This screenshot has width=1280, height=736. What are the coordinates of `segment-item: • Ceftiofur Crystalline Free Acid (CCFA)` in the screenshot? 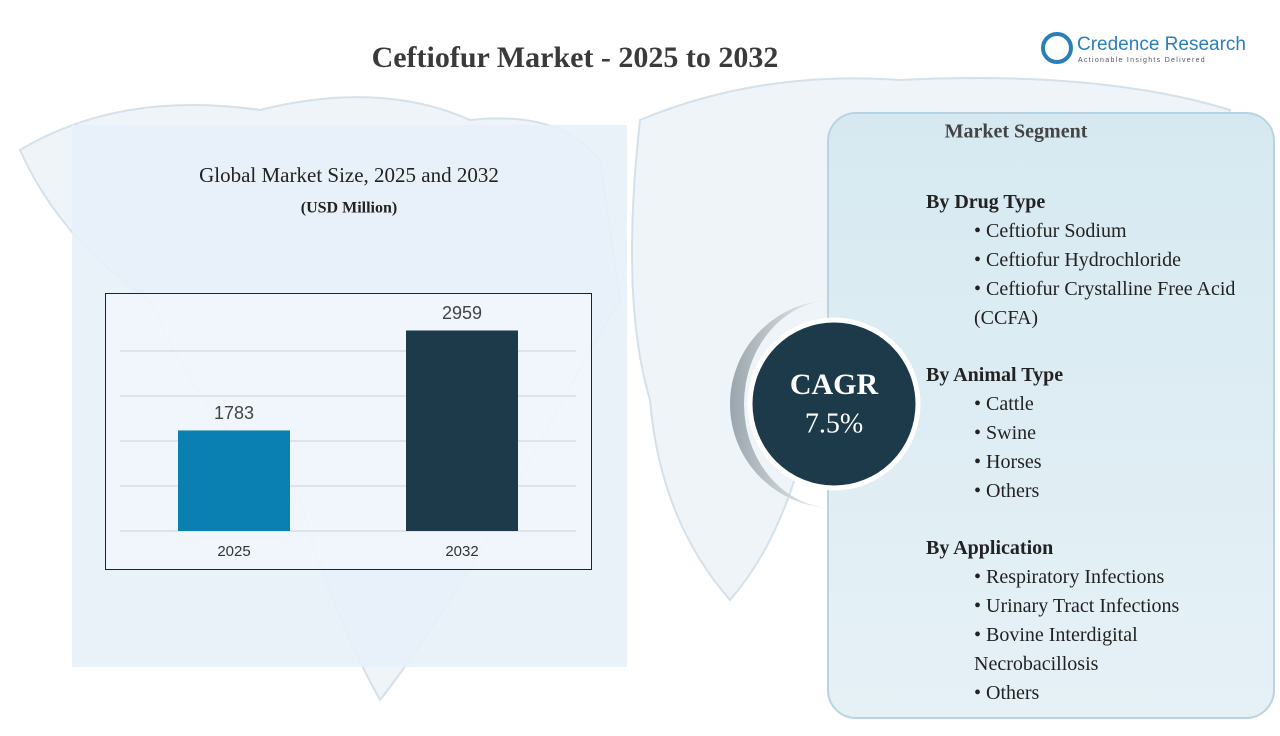 It's located at (1105, 303).